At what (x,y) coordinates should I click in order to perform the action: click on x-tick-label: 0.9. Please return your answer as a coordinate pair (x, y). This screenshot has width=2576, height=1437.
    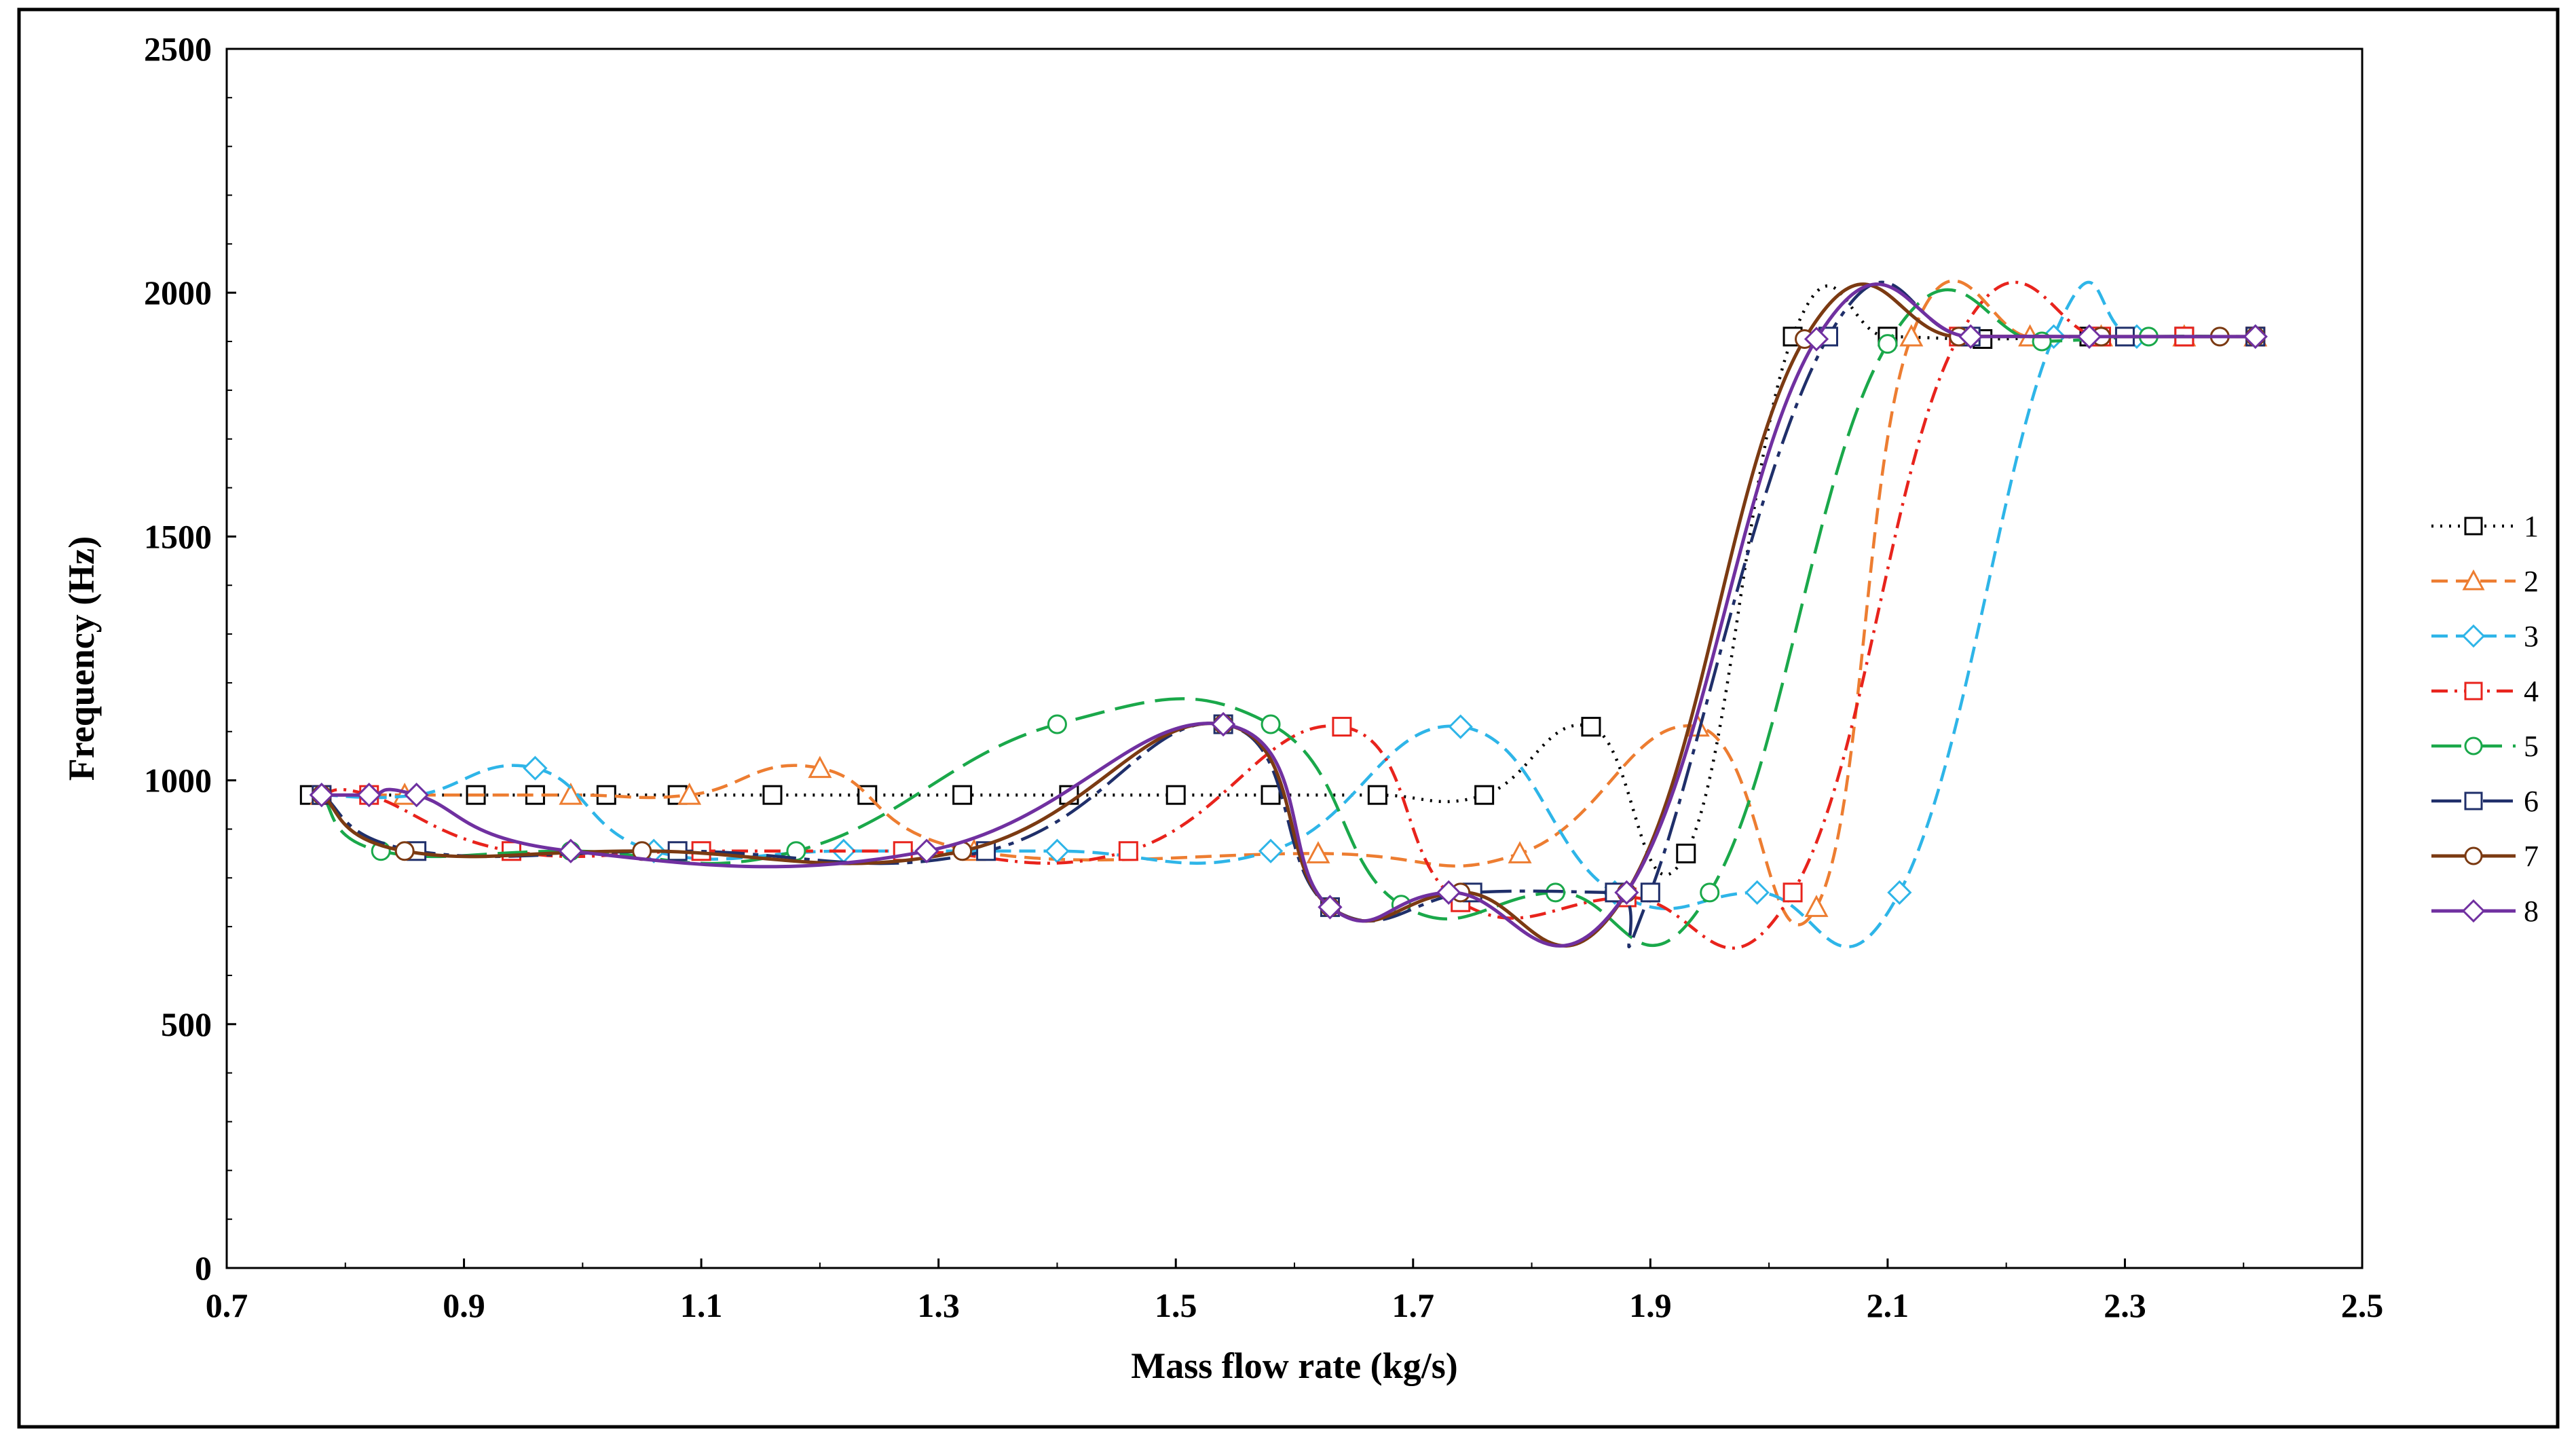
    Looking at the image, I should click on (464, 1305).